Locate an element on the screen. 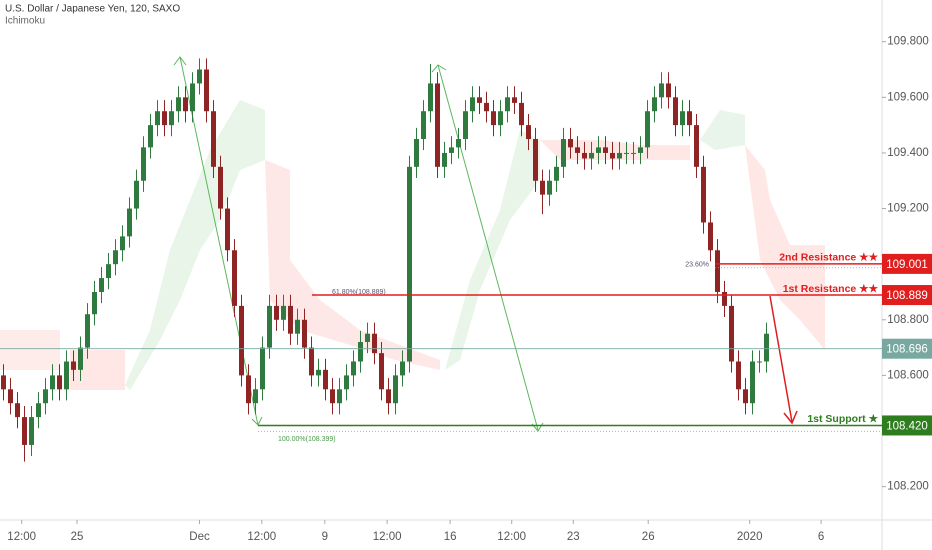  level-price-label: 109.001 is located at coordinates (907, 265).